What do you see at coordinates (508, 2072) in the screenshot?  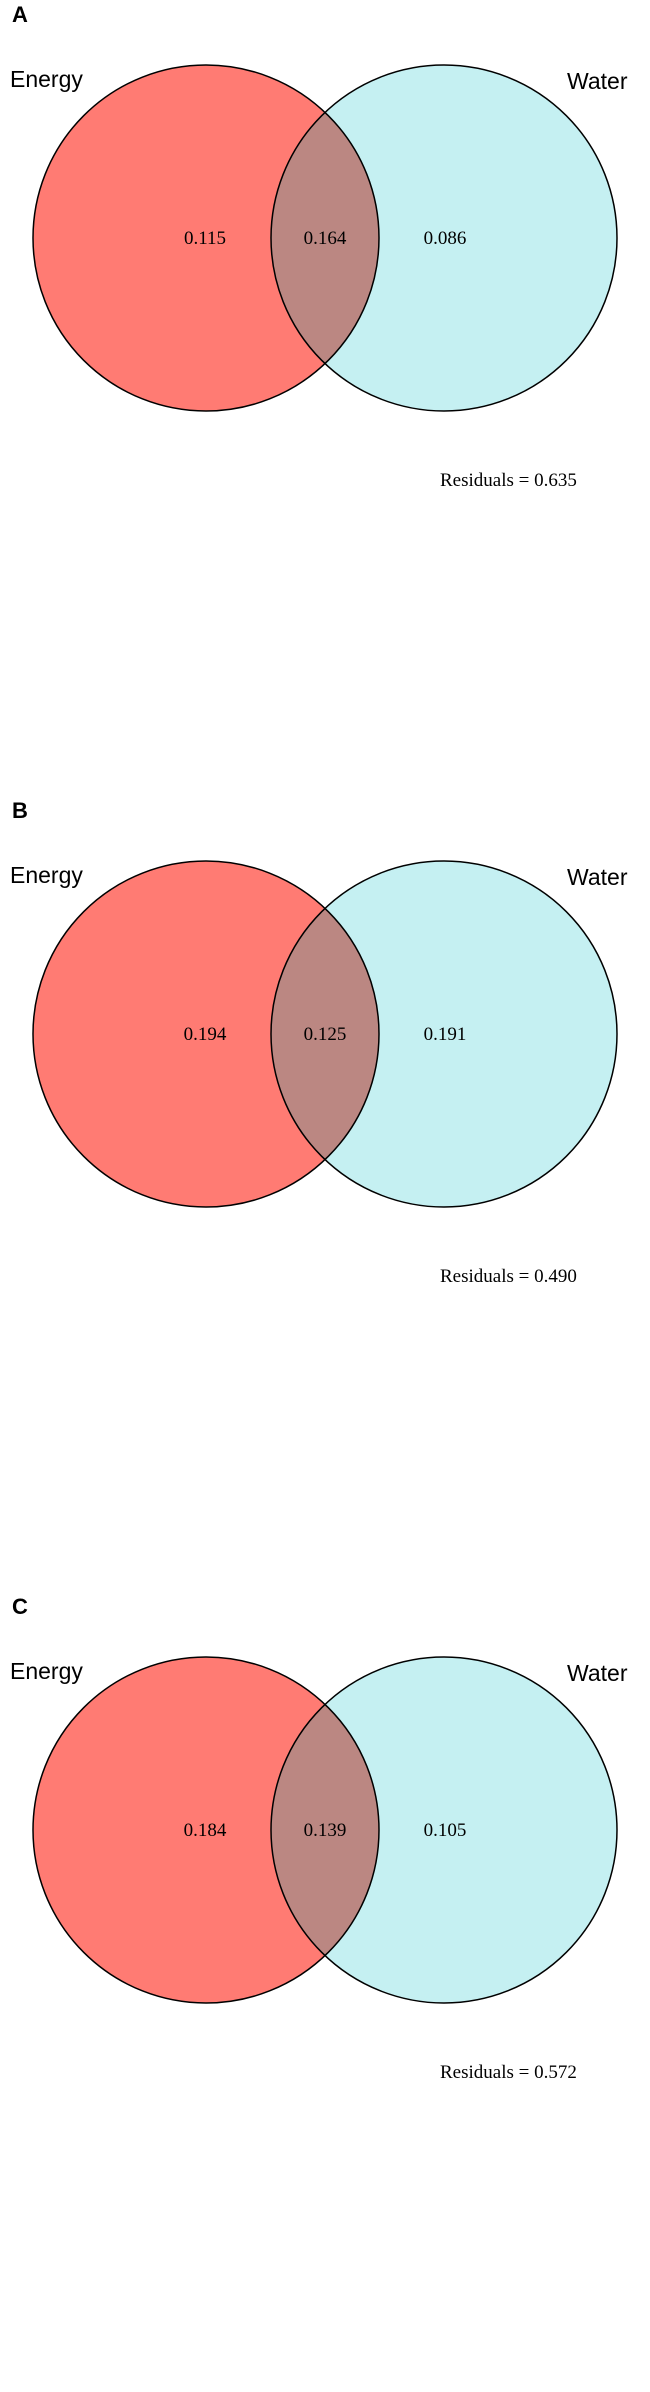 I see `residuals-text: Residuals = 0.572` at bounding box center [508, 2072].